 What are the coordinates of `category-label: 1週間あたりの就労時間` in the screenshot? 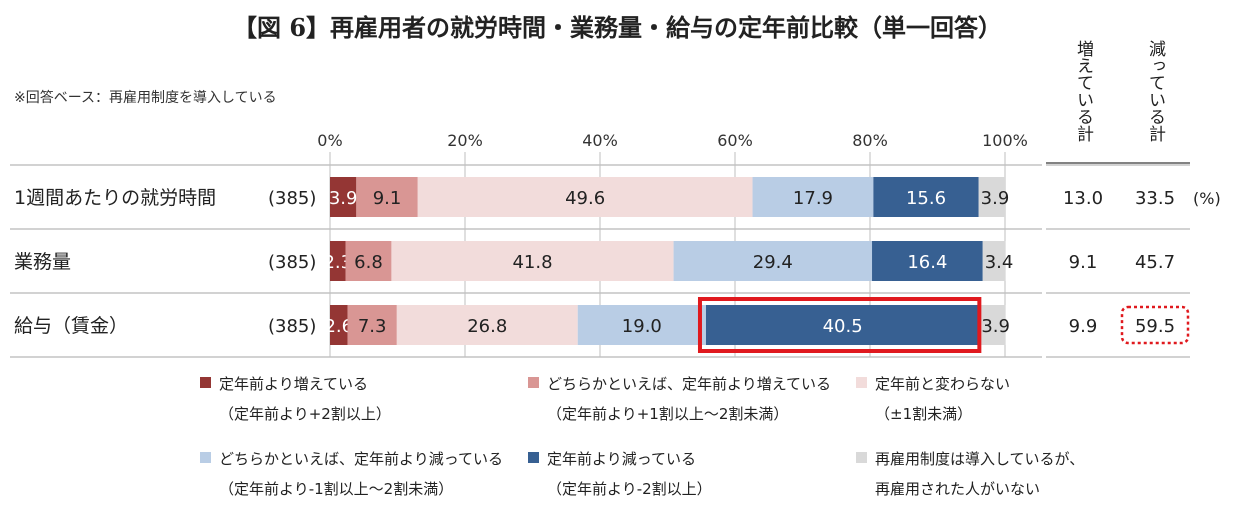 It's located at (115, 198).